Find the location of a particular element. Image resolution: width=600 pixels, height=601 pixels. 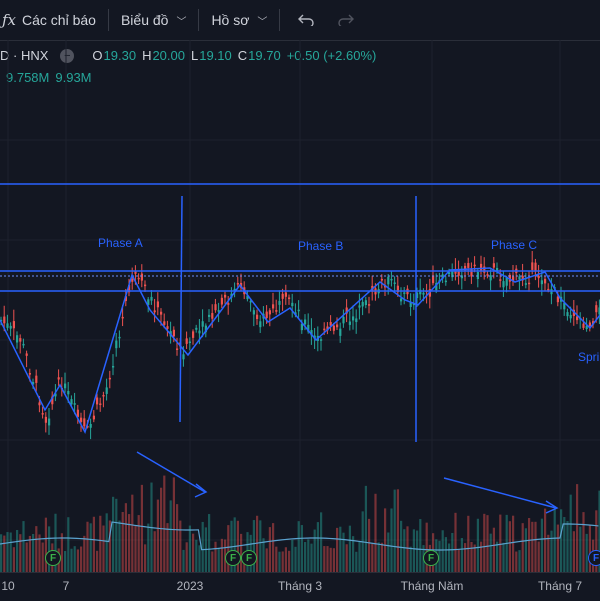

minus-icon: − is located at coordinates (67, 55).